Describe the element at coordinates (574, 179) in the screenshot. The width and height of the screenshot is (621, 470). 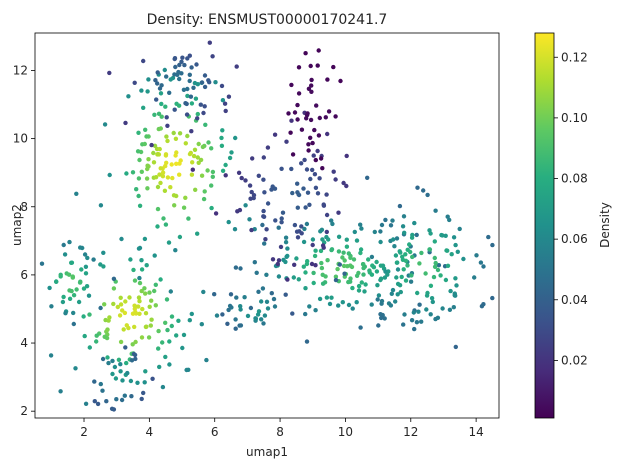
I see `colorbar-tick-label: 0.08` at that location.